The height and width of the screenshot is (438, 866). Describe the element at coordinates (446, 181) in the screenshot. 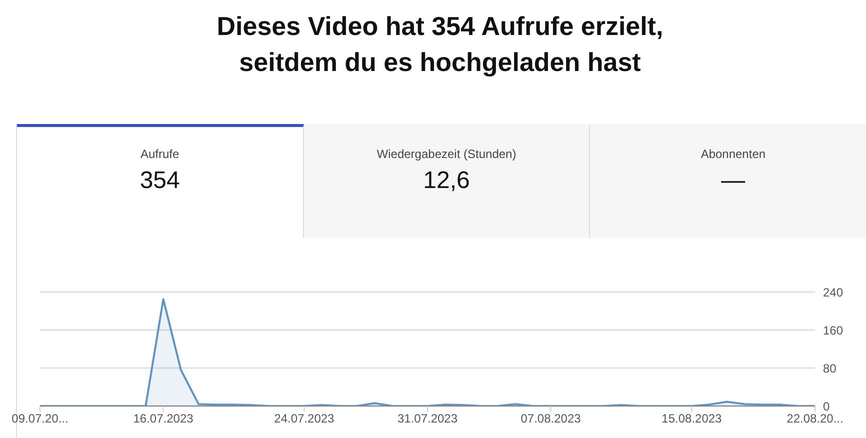

I see `text: 12,6` at that location.